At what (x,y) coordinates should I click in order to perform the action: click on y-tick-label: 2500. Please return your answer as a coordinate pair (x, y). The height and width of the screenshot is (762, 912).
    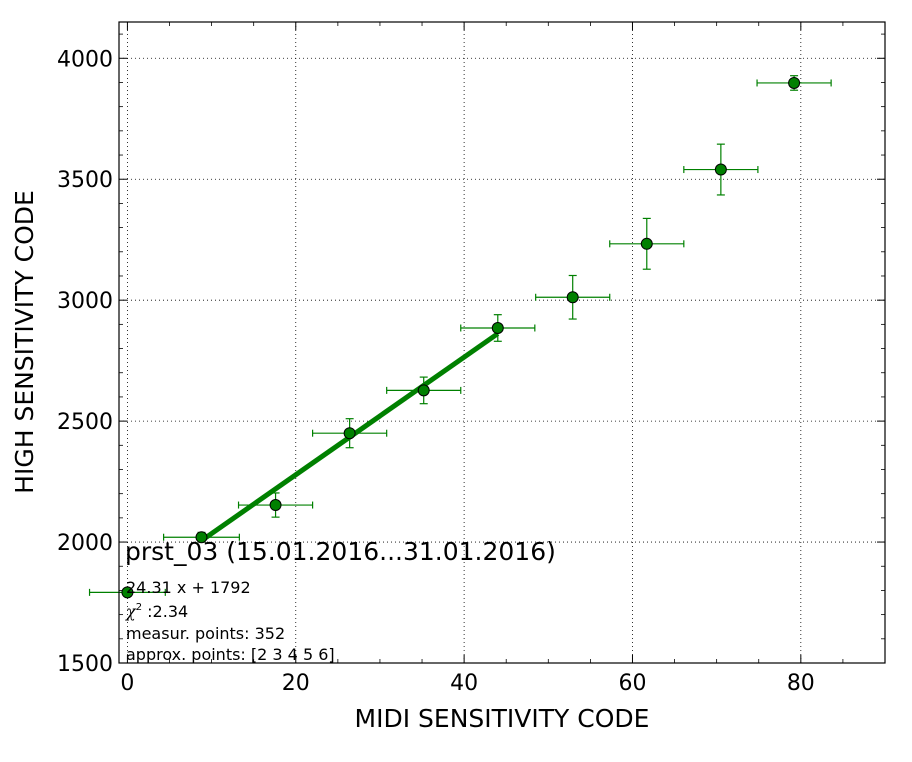
    Looking at the image, I should click on (85, 422).